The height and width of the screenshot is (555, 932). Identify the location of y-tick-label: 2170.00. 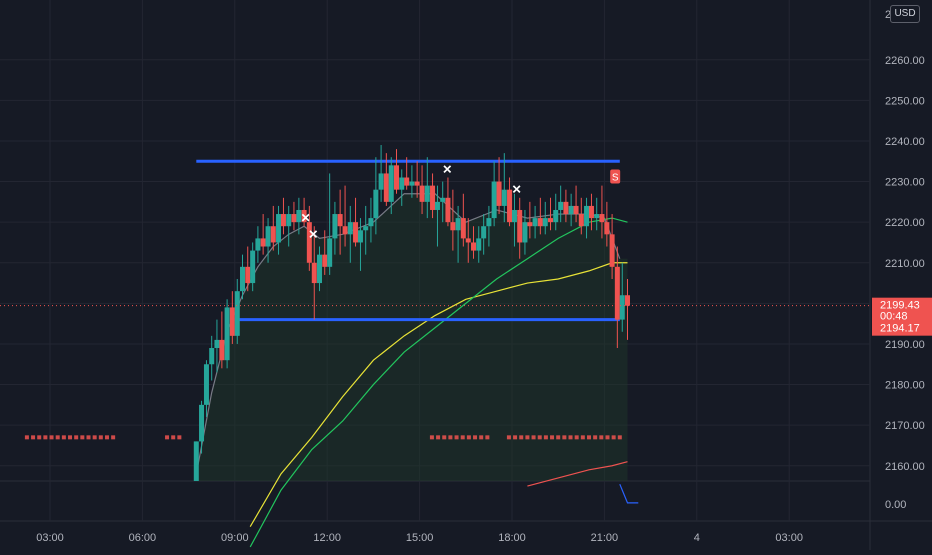
(905, 426).